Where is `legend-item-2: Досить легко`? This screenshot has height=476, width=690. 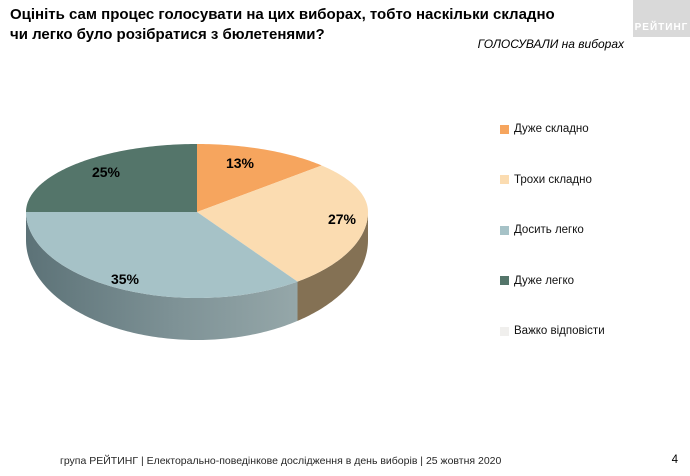 legend-item-2: Досить легко is located at coordinates (552, 230).